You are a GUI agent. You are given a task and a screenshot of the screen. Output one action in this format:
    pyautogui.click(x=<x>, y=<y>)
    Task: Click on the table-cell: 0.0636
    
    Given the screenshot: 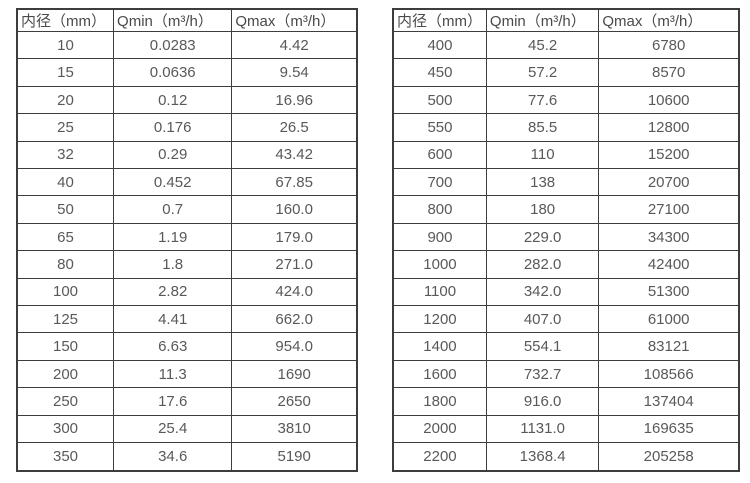 What is the action you would take?
    pyautogui.click(x=173, y=72)
    